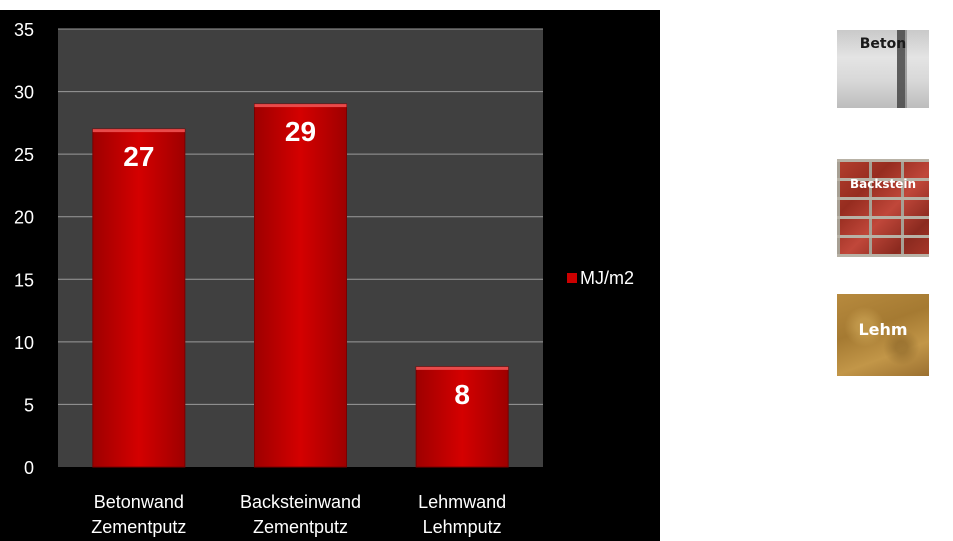 The width and height of the screenshot is (953, 541). Describe the element at coordinates (24, 155) in the screenshot. I see `y-tick-label: 25` at that location.